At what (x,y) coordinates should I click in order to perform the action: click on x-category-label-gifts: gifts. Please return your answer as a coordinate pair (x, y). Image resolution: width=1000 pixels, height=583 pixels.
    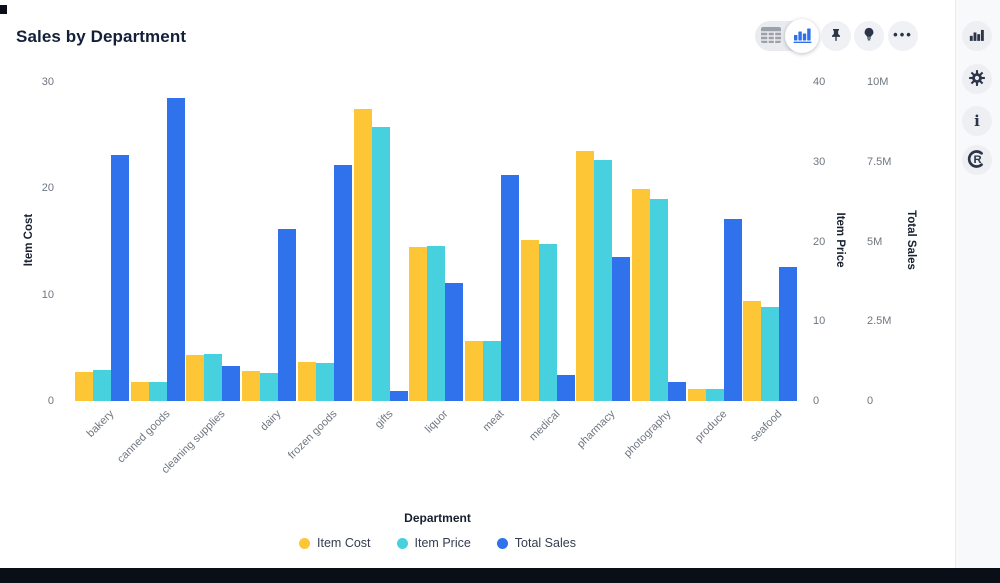
    Looking at the image, I should click on (383, 419).